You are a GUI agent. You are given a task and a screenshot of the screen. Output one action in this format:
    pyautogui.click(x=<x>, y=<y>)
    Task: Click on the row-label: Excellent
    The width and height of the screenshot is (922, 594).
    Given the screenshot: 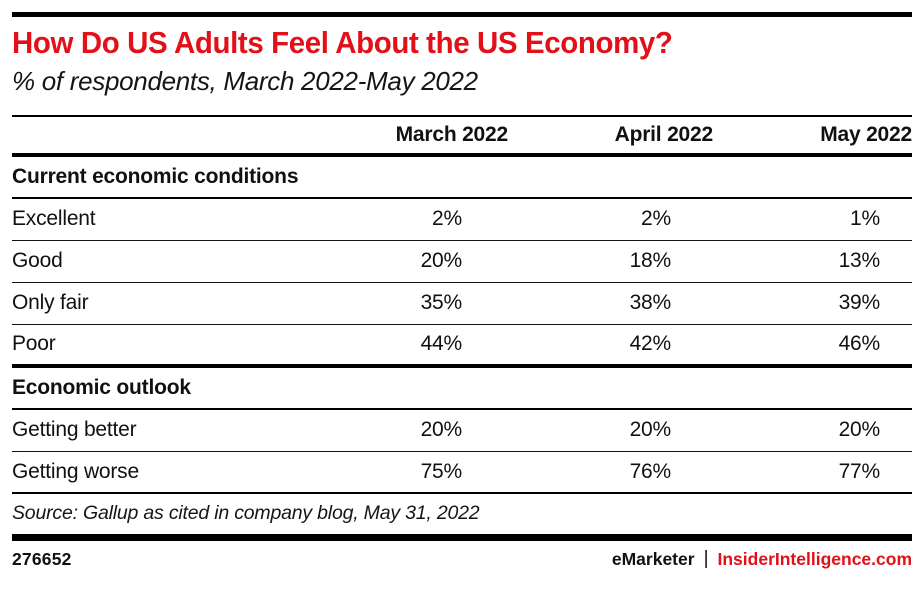 What is the action you would take?
    pyautogui.click(x=54, y=219)
    